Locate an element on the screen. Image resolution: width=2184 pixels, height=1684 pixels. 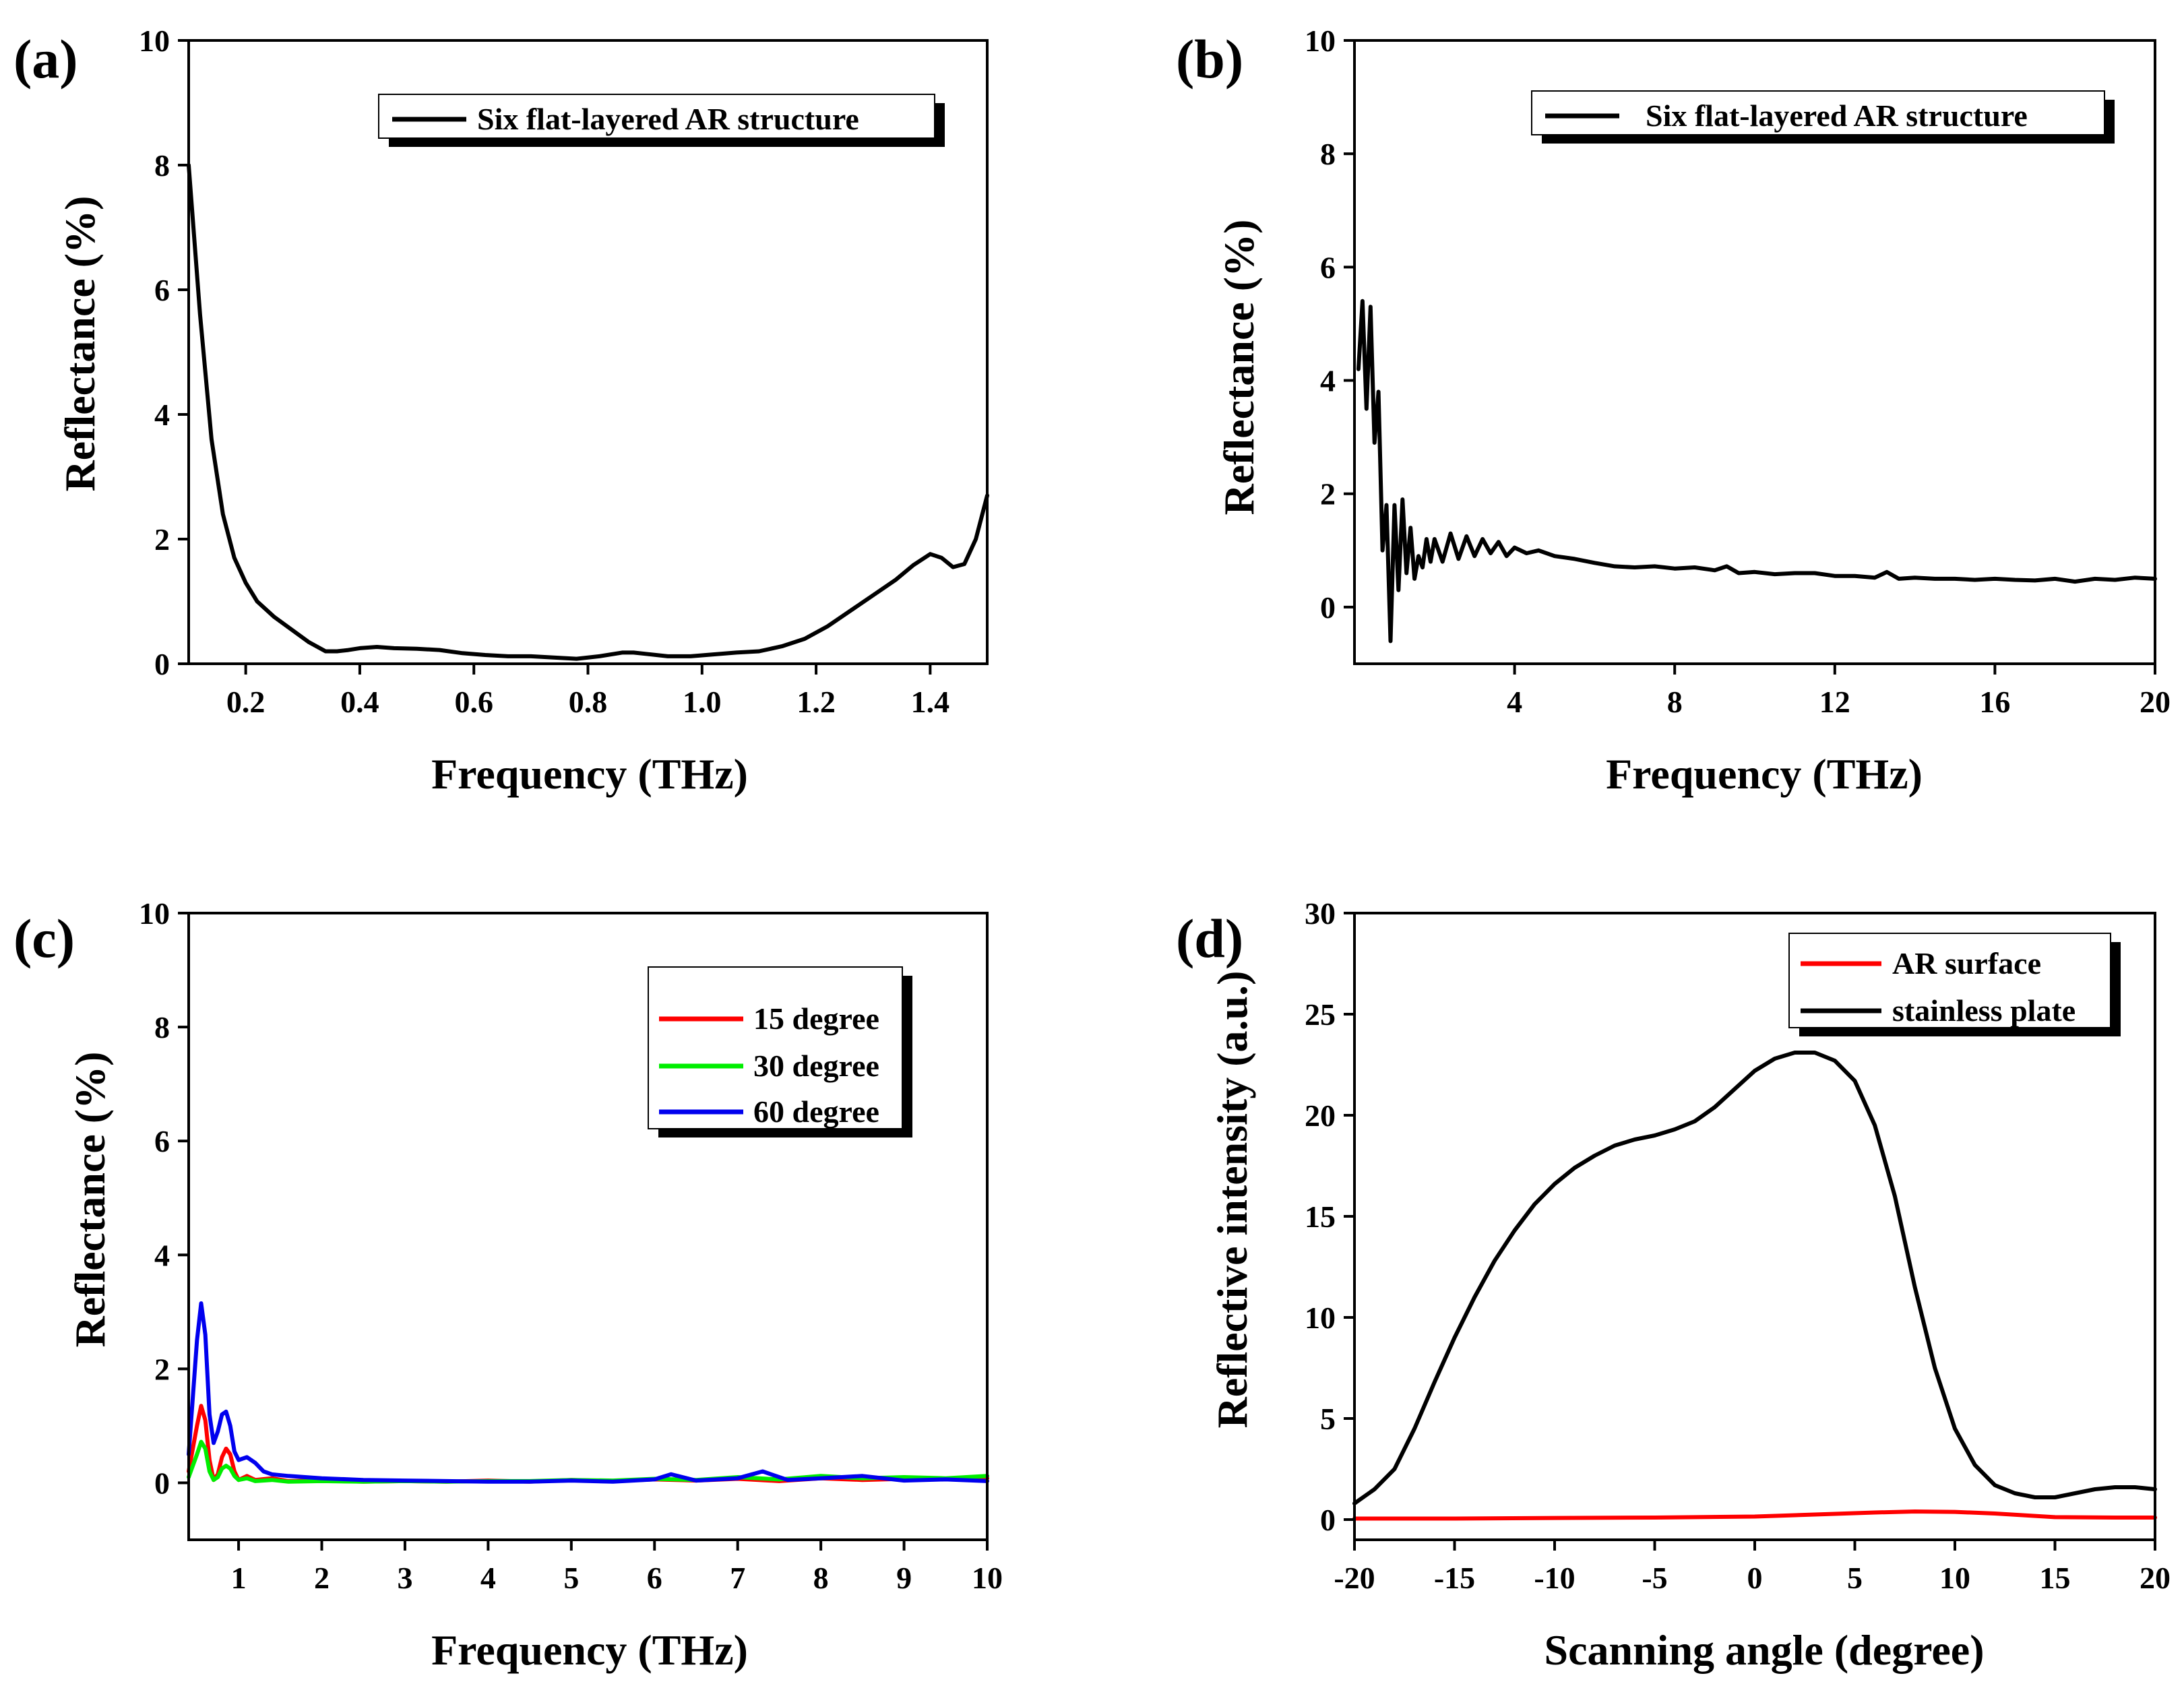
panel-a-xtick-label-6: 1.4 is located at coordinates (930, 702).